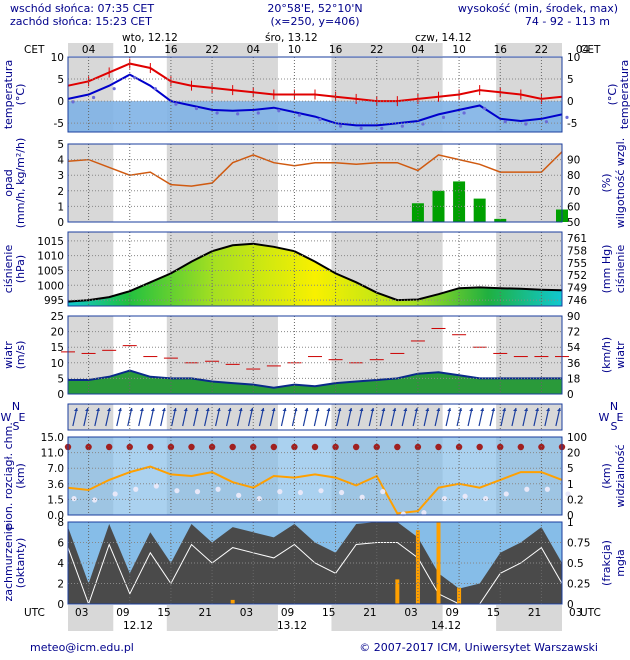 This screenshot has height=660, width=630. I want to click on wind-tick-ms: 0, so click(60, 395).